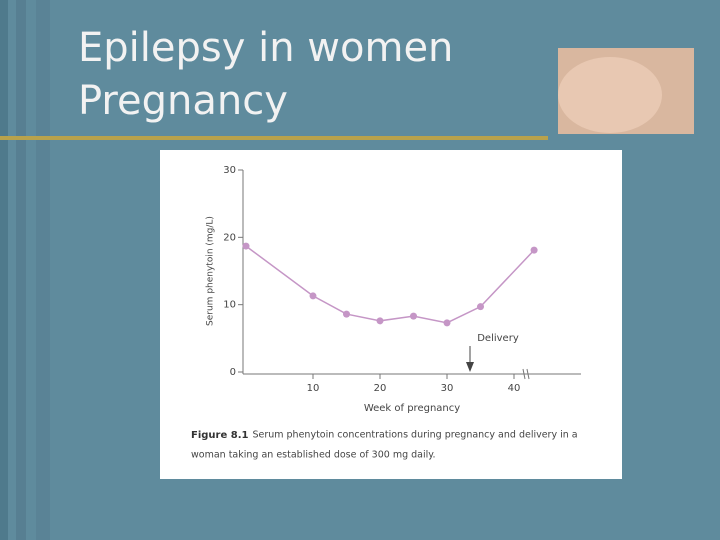  I want to click on caption-label: Figure 8.1, so click(219, 435).